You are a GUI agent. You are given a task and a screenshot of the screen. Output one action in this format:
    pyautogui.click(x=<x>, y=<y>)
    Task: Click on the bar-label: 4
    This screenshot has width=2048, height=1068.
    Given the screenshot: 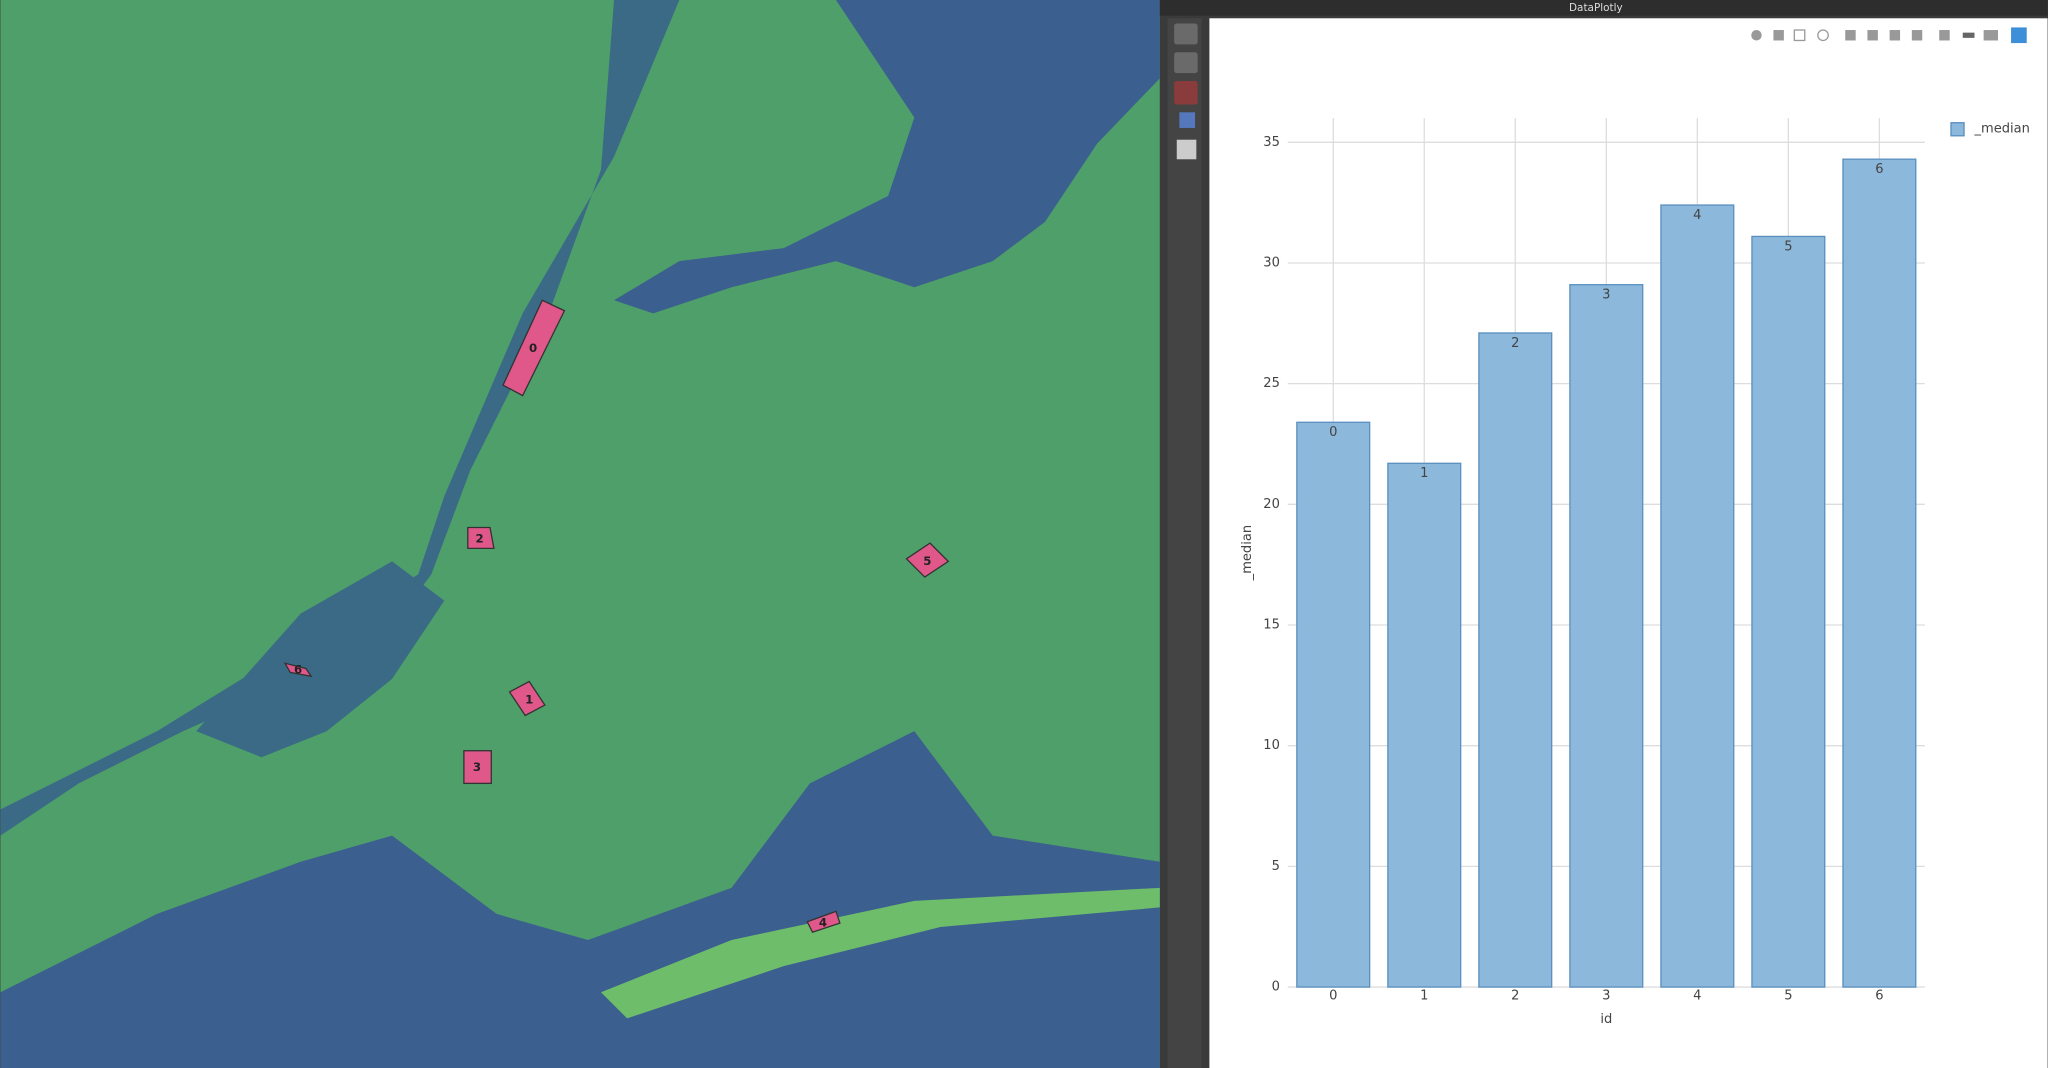 What is the action you would take?
    pyautogui.click(x=1697, y=215)
    